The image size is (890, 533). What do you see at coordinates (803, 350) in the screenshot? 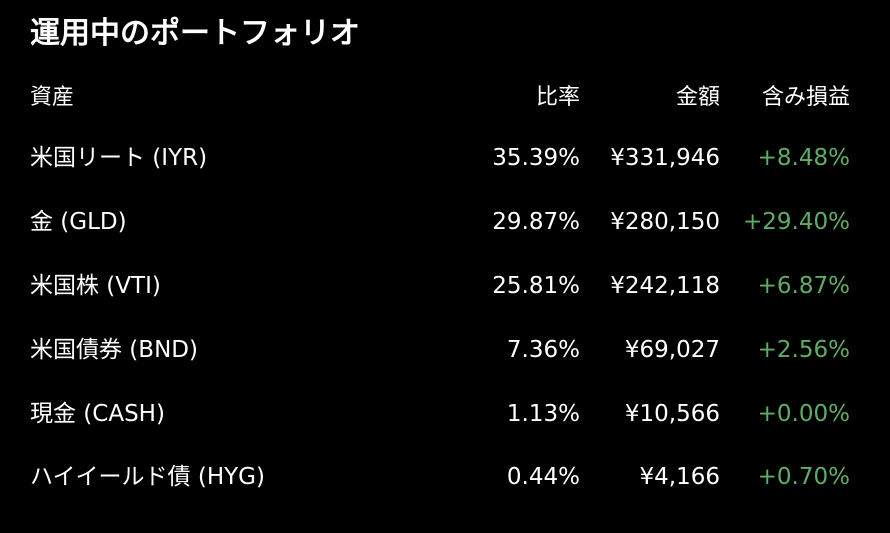
I see `asset-unrealized-pl: +2.56%` at bounding box center [803, 350].